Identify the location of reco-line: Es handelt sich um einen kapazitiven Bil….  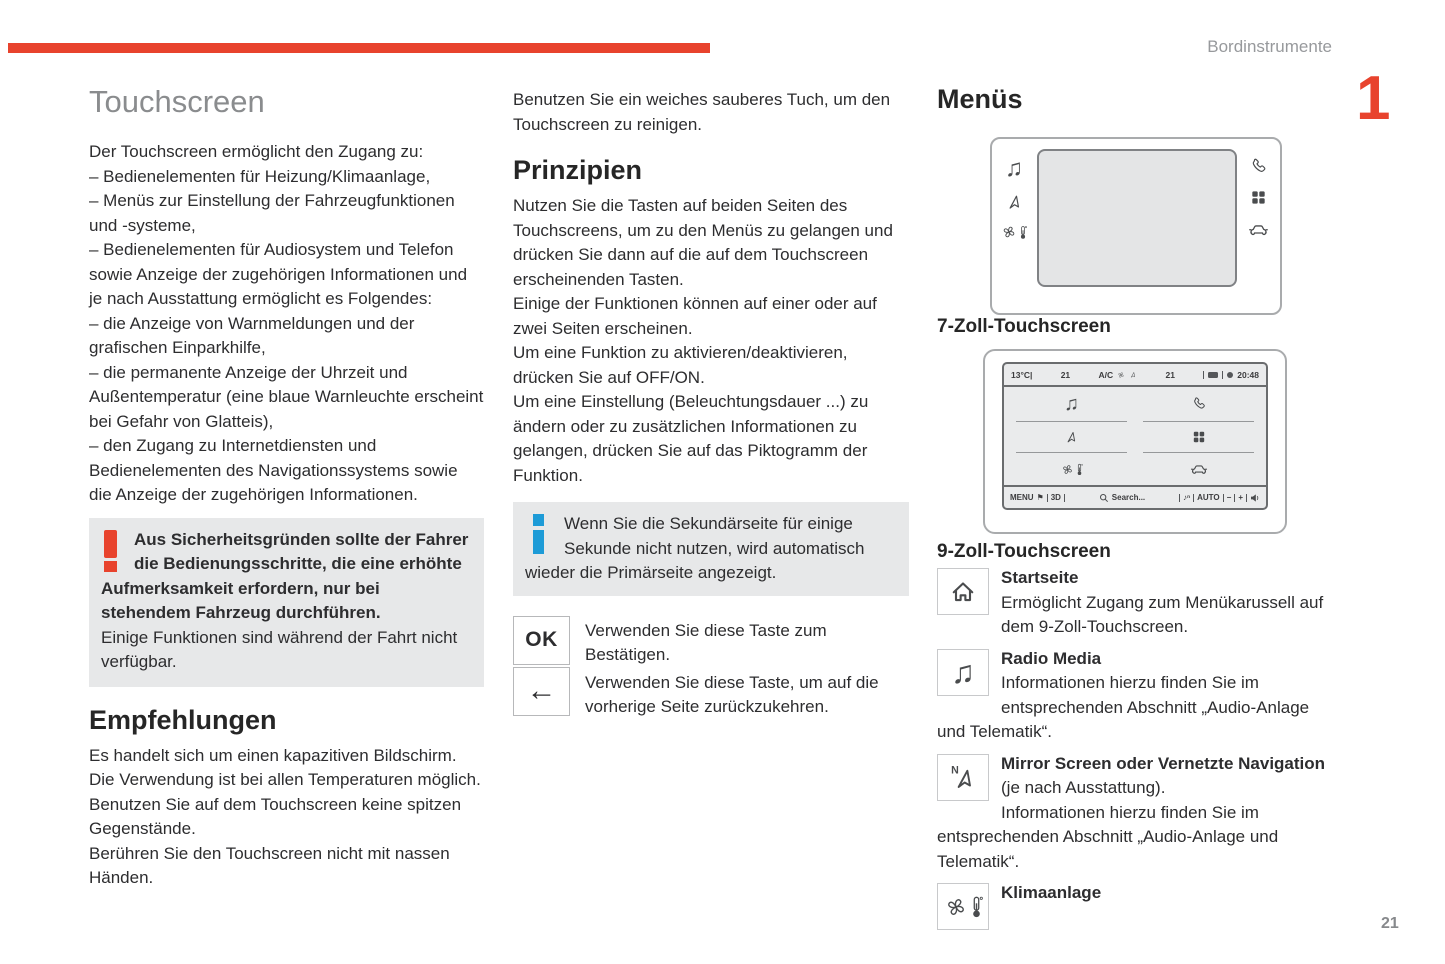
(273, 755).